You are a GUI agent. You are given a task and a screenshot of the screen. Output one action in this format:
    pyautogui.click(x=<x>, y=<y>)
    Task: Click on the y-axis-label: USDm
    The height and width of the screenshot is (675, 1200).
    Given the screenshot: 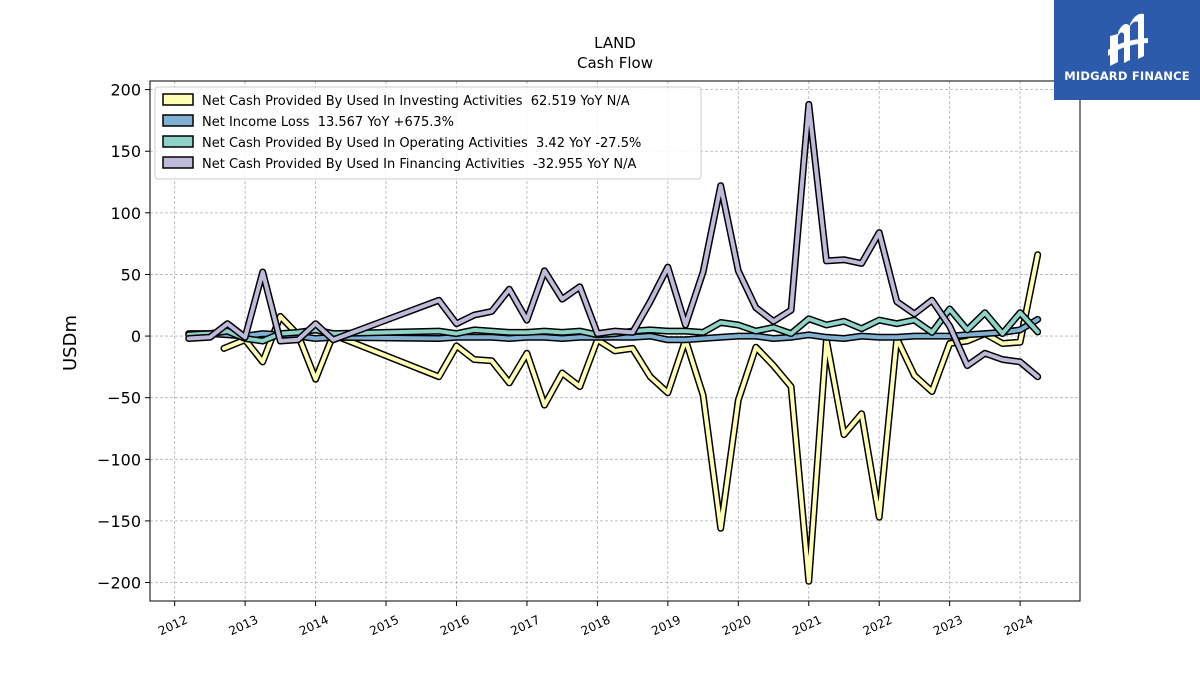 What is the action you would take?
    pyautogui.click(x=70, y=343)
    